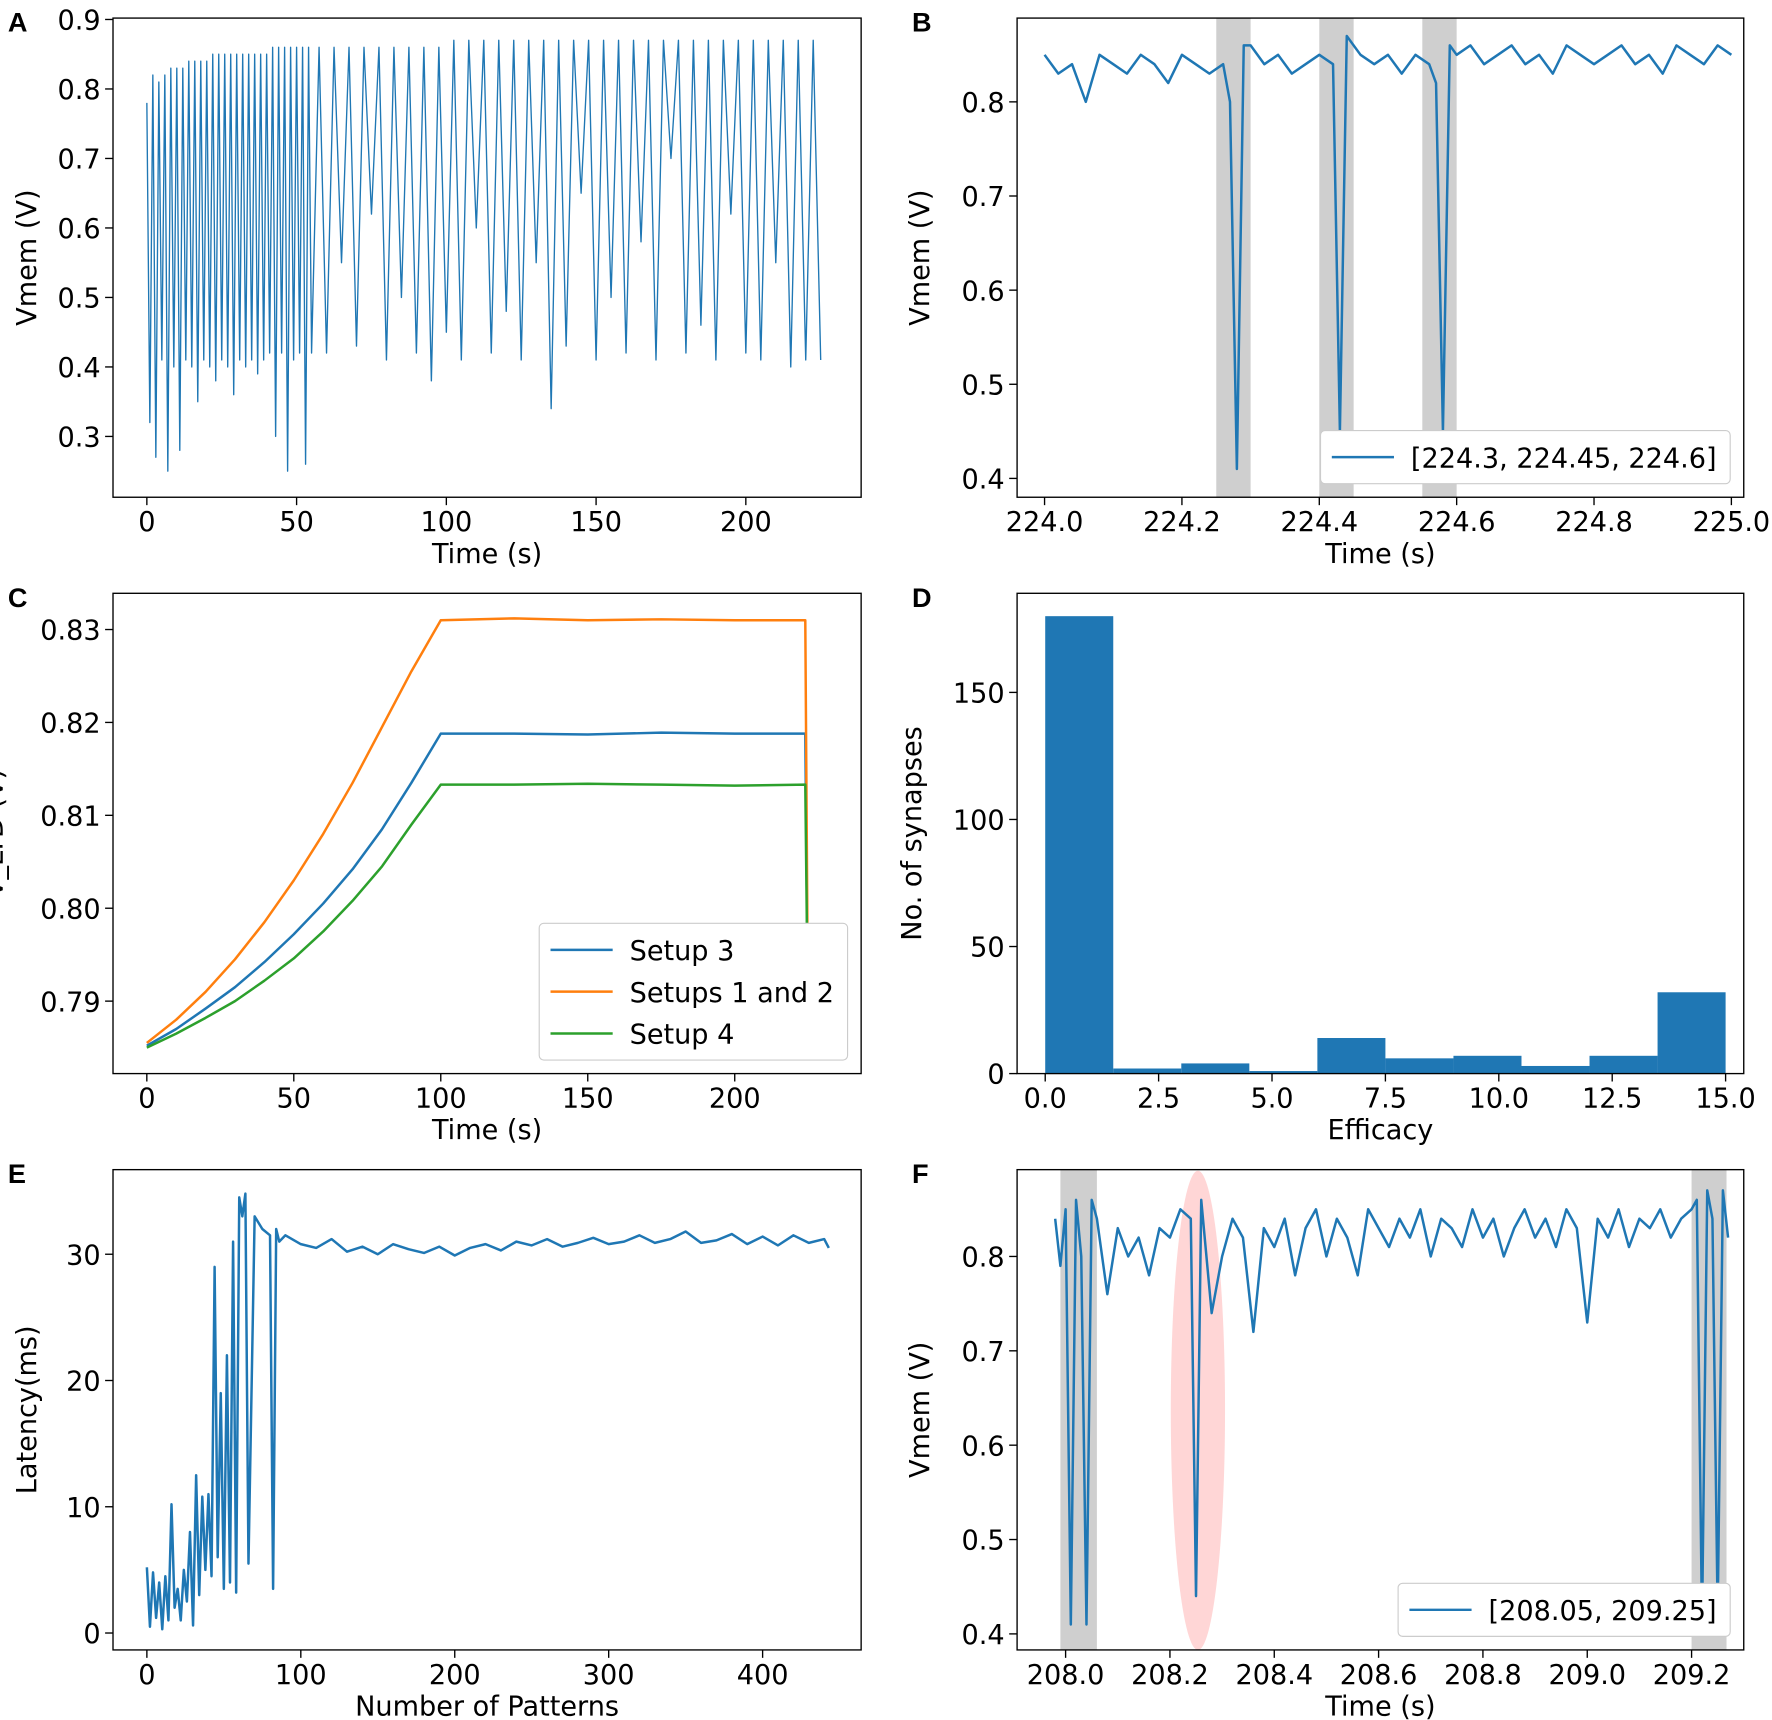 Image resolution: width=1772 pixels, height=1720 pixels. What do you see at coordinates (1066, 1675) in the screenshot?
I see `x-tick-label: 208.0` at bounding box center [1066, 1675].